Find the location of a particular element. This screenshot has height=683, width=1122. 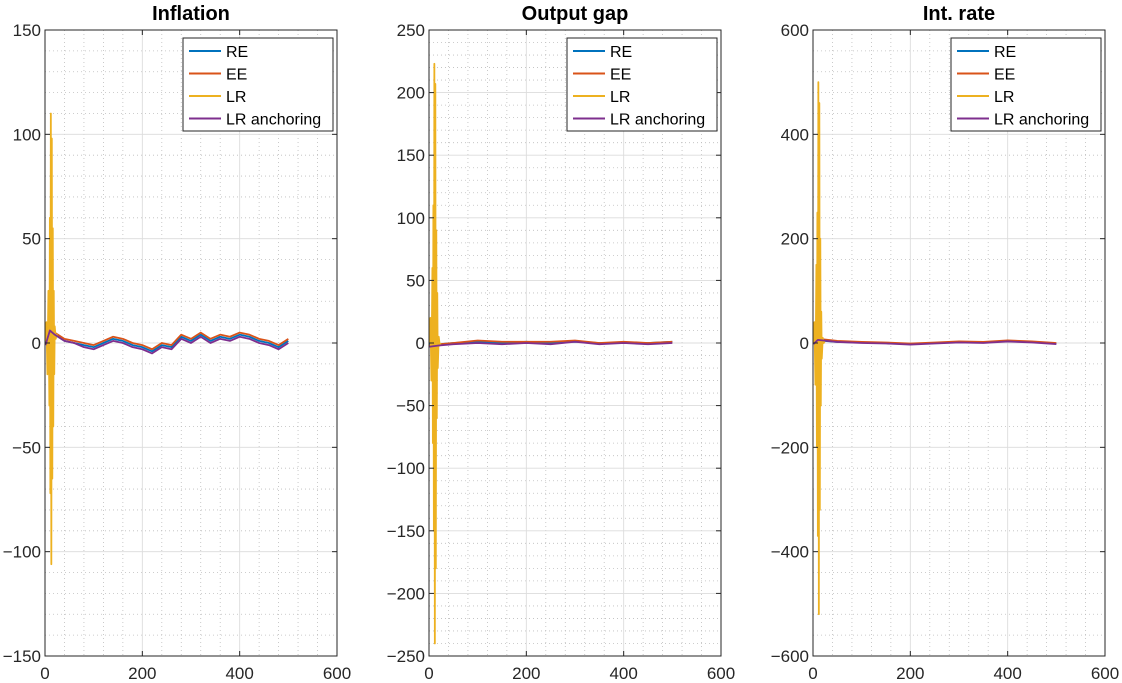

chart-title: Int. rate is located at coordinates (959, 14).